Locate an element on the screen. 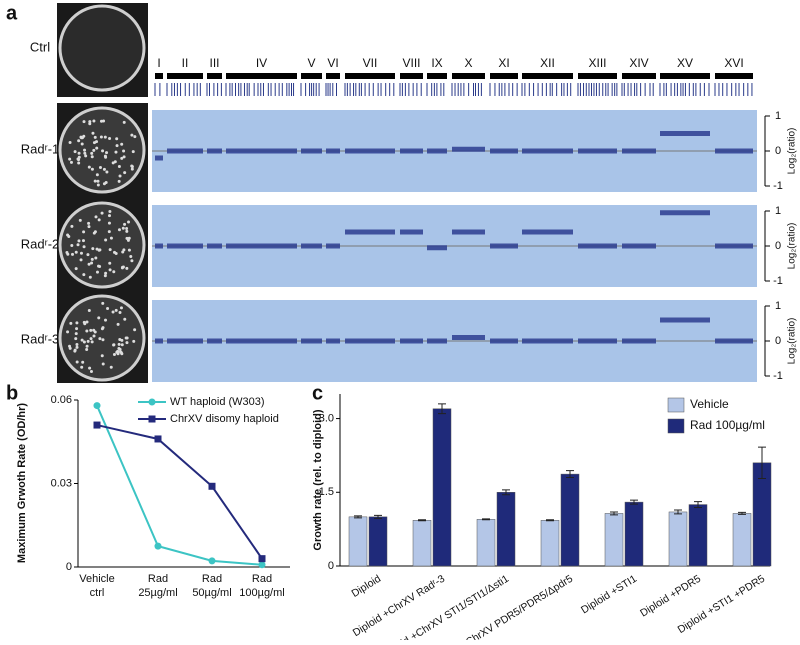 This screenshot has height=645, width=800. chromosome-label: XVI is located at coordinates (733, 63).